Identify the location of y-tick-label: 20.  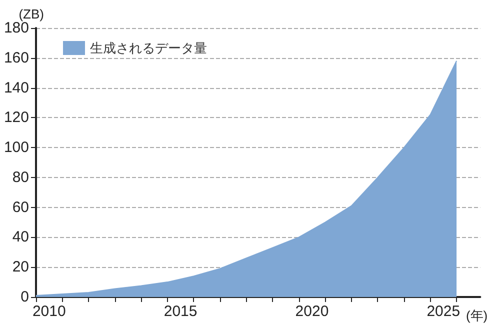
(20, 267).